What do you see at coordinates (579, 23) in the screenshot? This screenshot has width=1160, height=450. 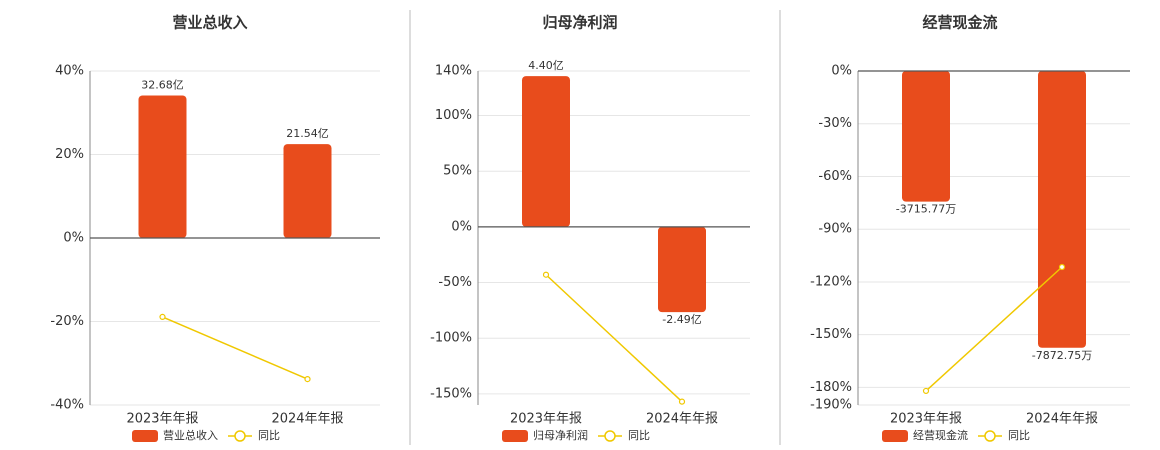 I see `chart-title: 归母净利润` at bounding box center [579, 23].